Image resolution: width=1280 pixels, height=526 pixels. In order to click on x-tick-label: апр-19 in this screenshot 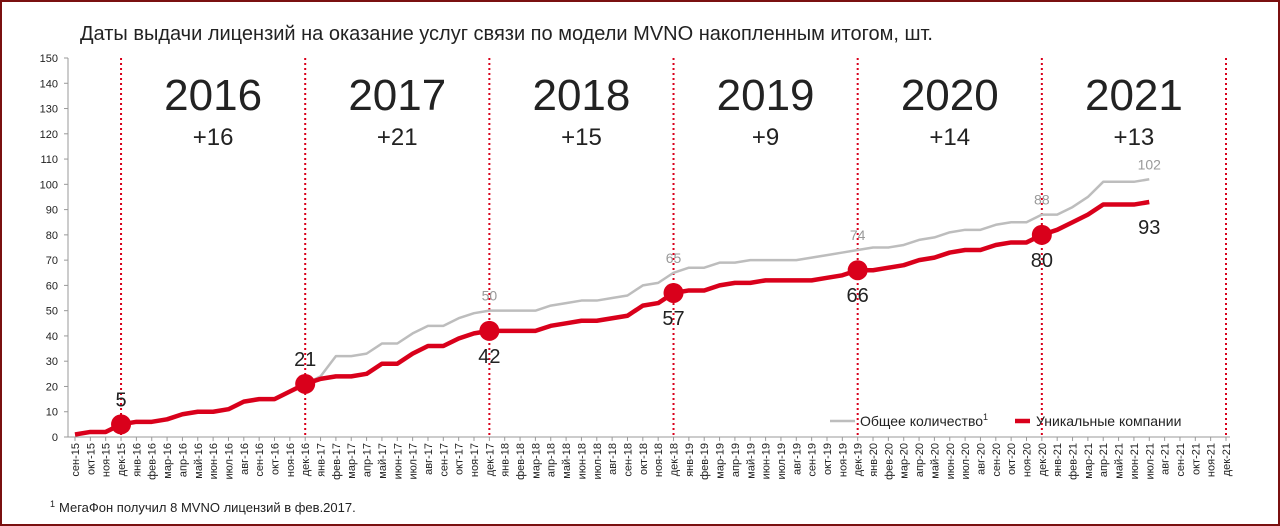, I will do `click(736, 460)`.